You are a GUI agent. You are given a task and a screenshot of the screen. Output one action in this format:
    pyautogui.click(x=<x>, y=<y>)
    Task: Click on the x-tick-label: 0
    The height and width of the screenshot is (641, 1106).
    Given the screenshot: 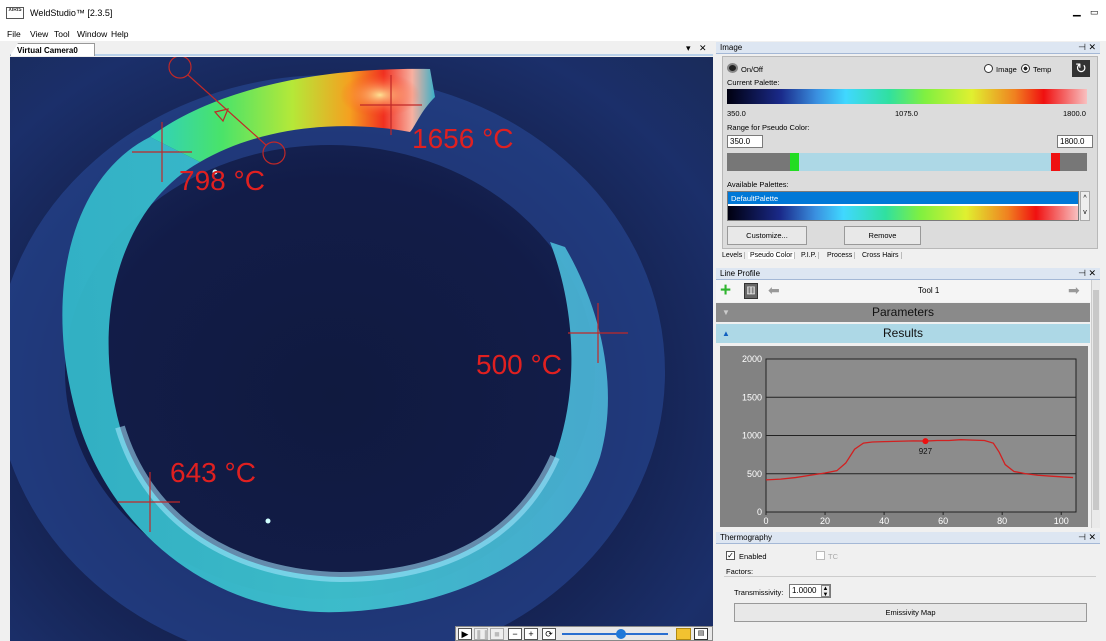 What is the action you would take?
    pyautogui.click(x=765, y=521)
    